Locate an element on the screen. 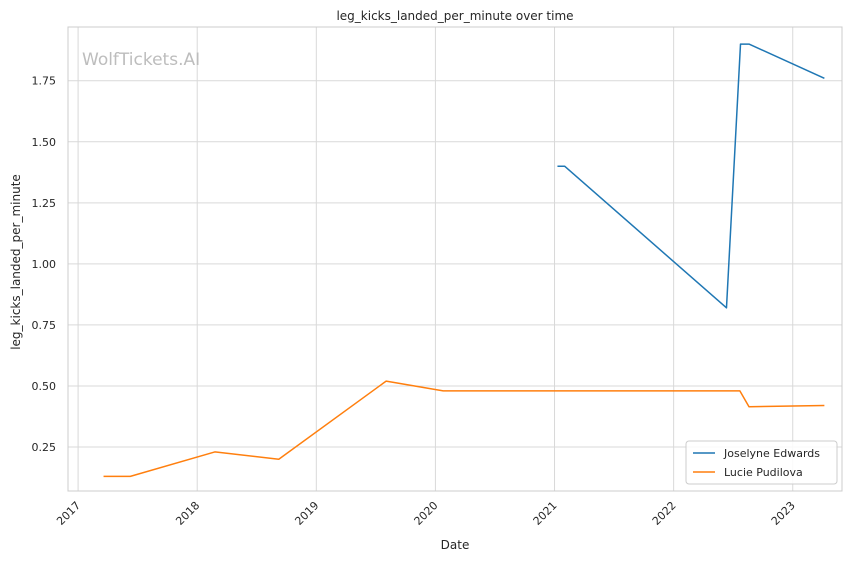 The width and height of the screenshot is (852, 561). chart-title: leg_kicks_landed_per_minute over time is located at coordinates (454, 16).